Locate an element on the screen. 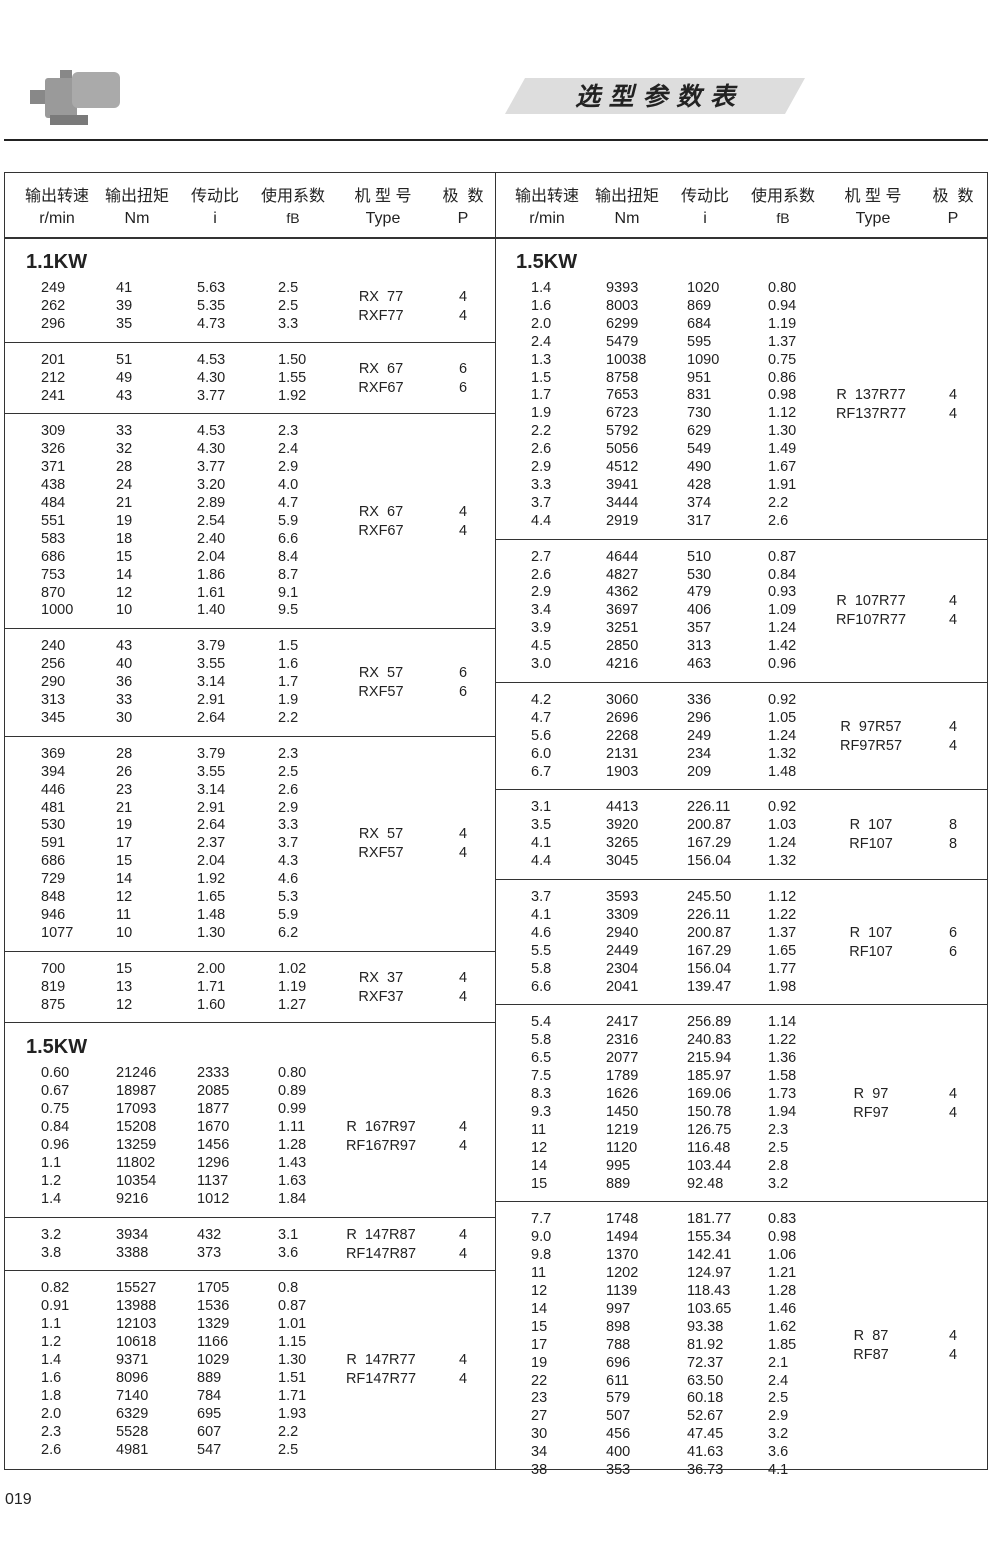 The height and width of the screenshot is (1550, 990). cell: 446 is located at coordinates (53, 789).